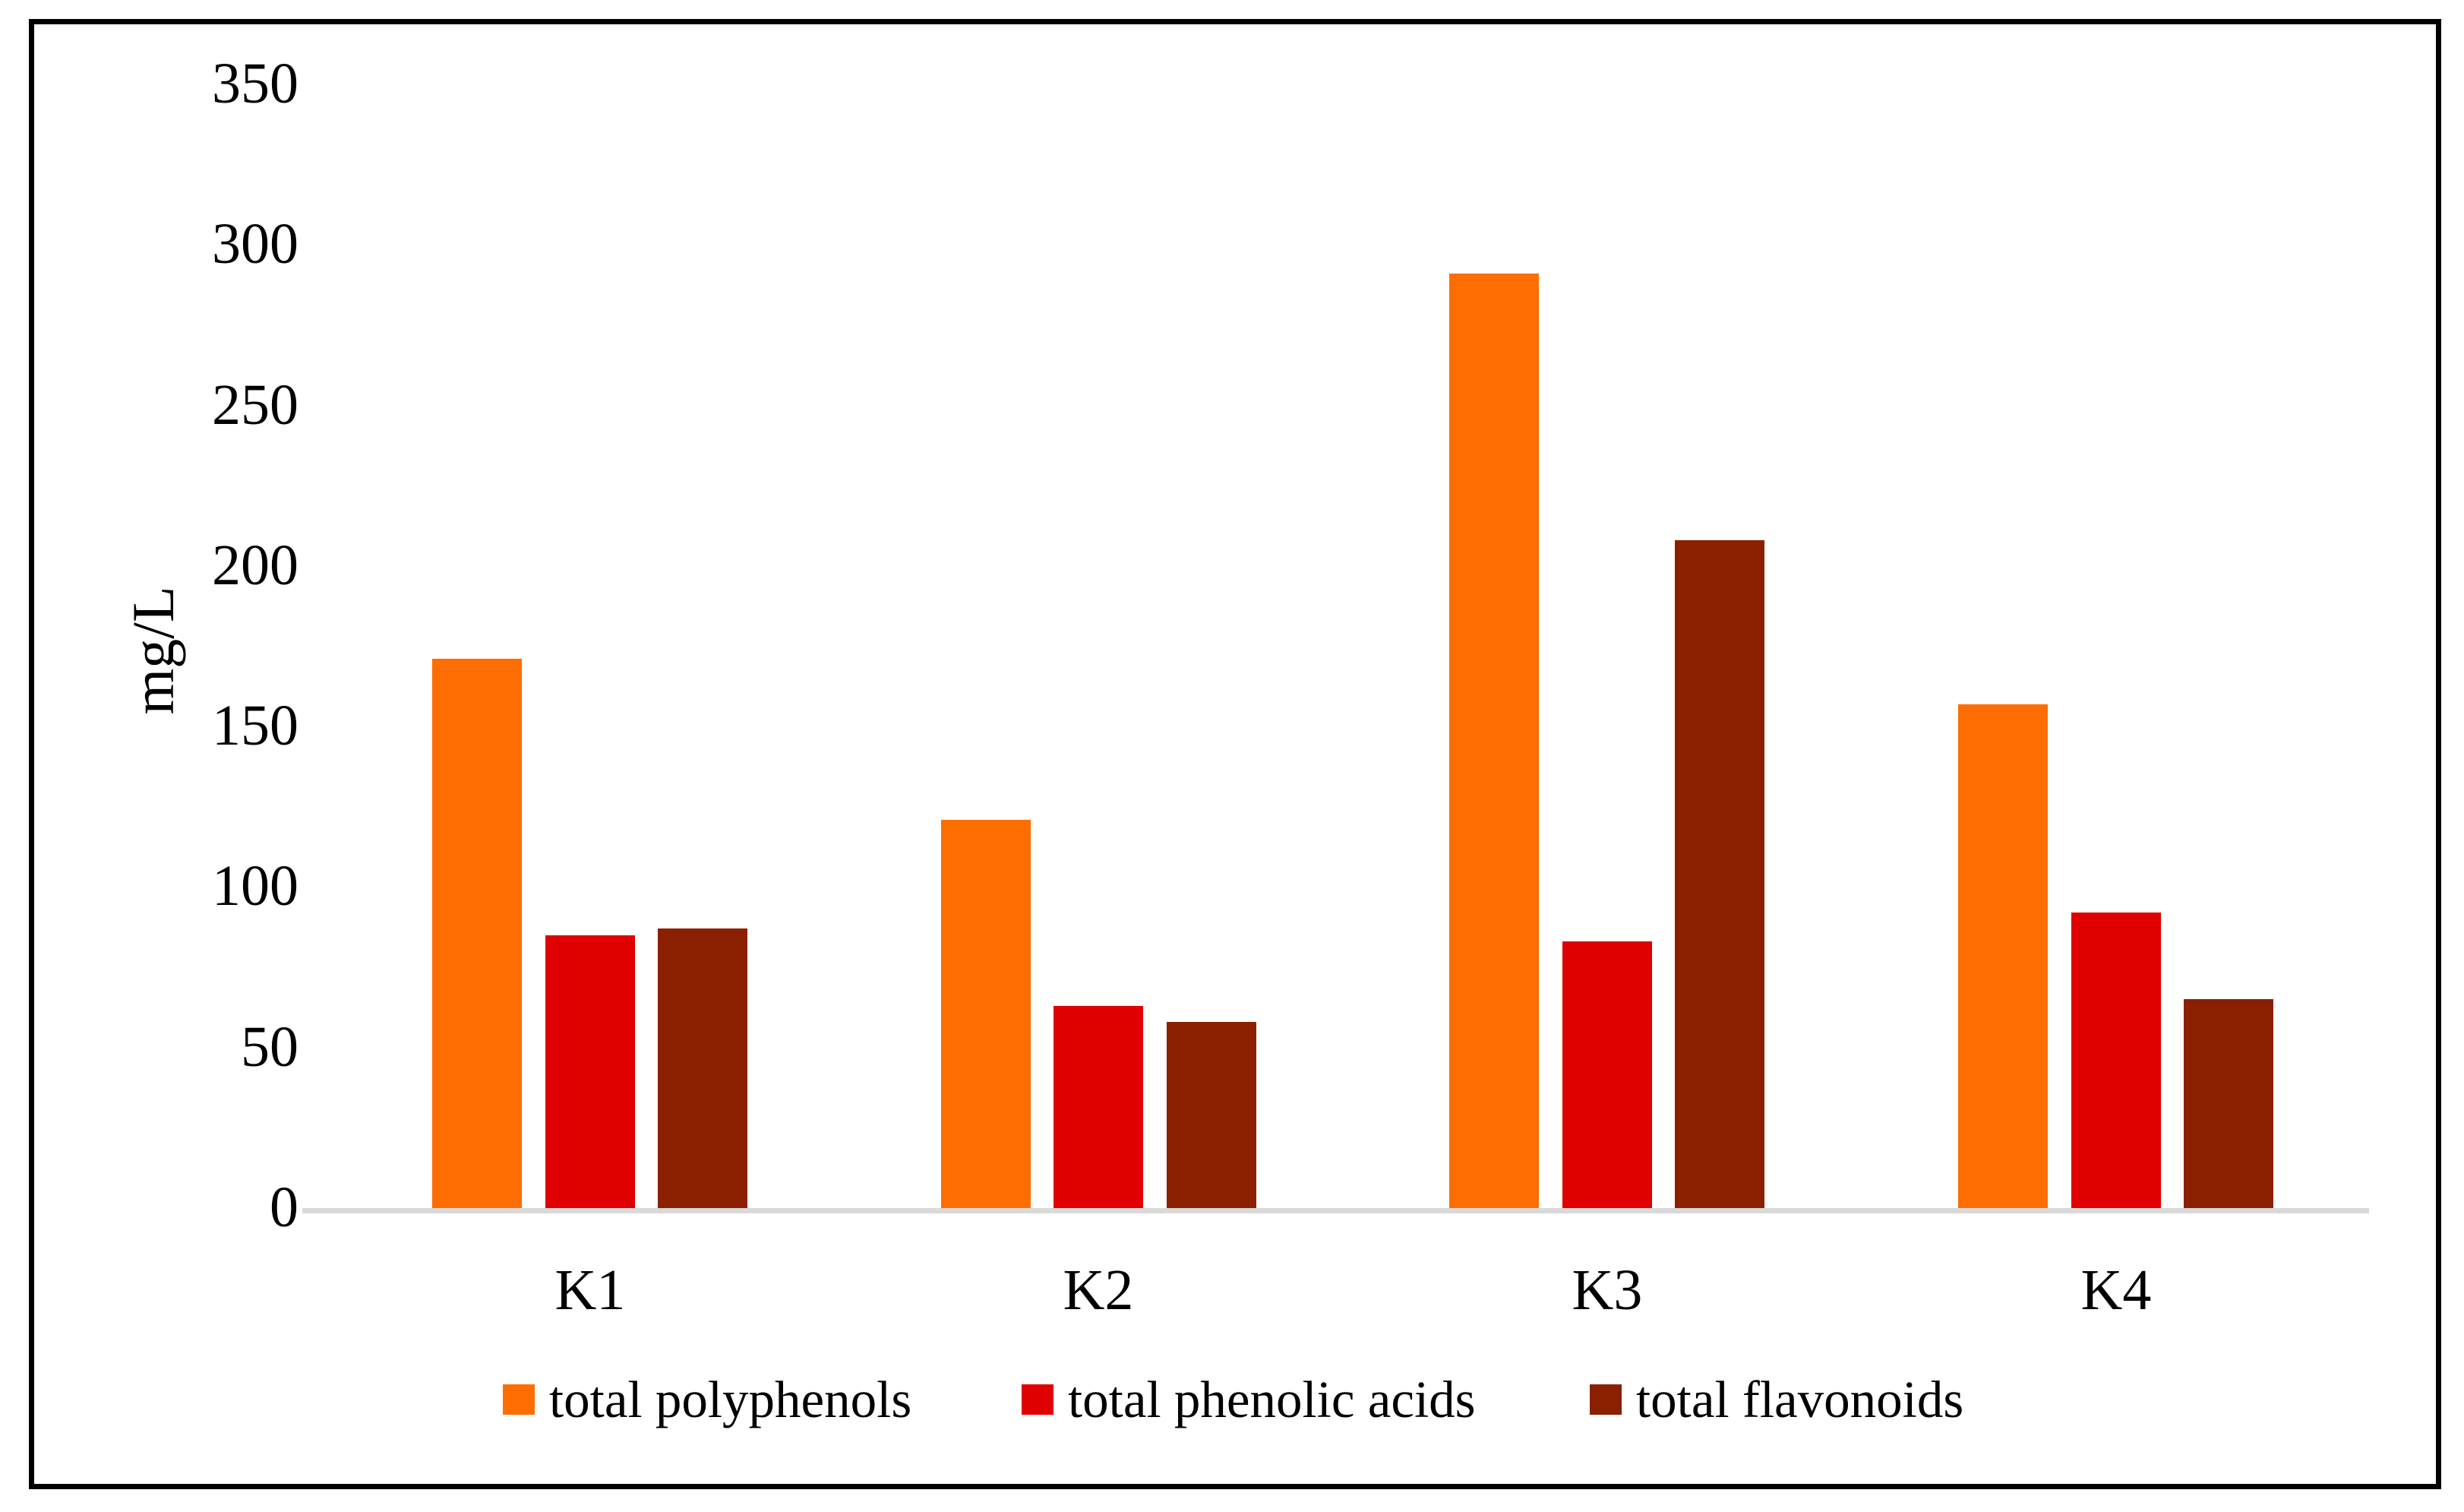  Describe the element at coordinates (1800, 1399) in the screenshot. I see `legend-label: total flavonoids` at that location.